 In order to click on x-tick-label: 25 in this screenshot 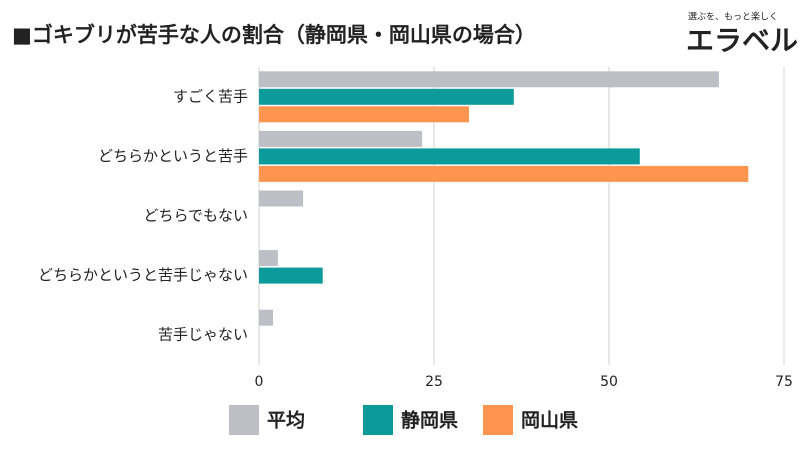, I will do `click(434, 382)`.